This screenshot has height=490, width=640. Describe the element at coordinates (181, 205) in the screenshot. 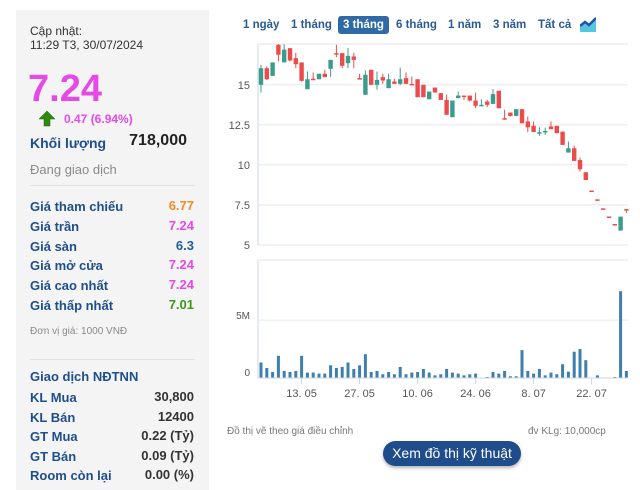

I see `price-row-value: 6.77` at that location.